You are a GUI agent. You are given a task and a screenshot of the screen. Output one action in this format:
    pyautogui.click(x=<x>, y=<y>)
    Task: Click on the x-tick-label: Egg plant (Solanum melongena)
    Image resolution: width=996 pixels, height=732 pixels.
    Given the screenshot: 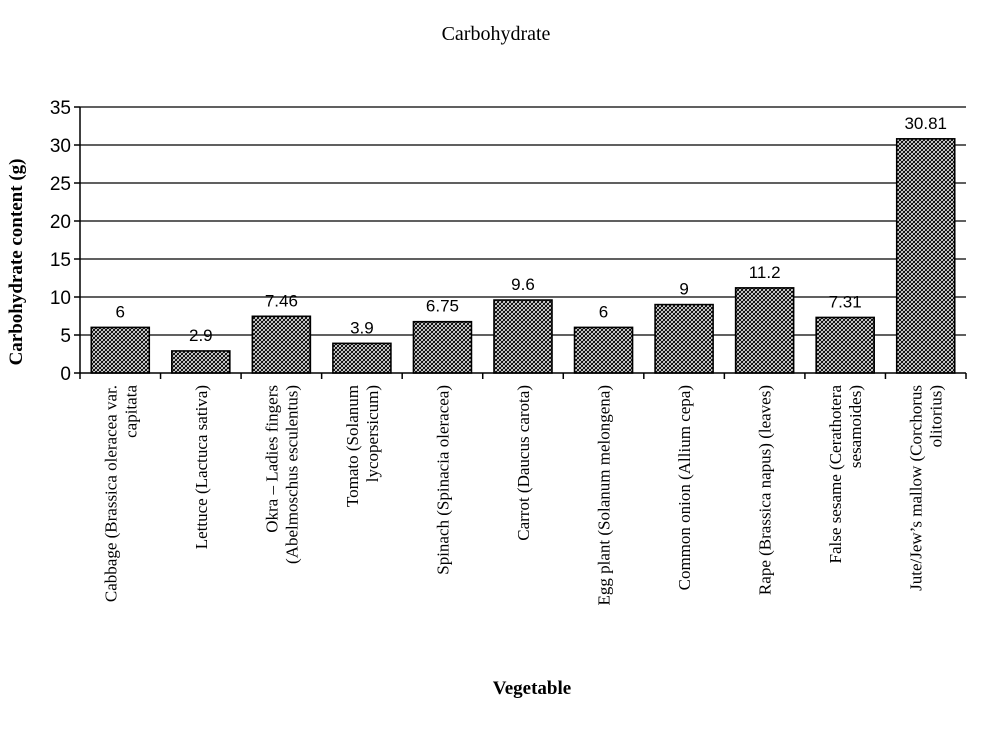 What is the action you would take?
    pyautogui.click(x=604, y=495)
    